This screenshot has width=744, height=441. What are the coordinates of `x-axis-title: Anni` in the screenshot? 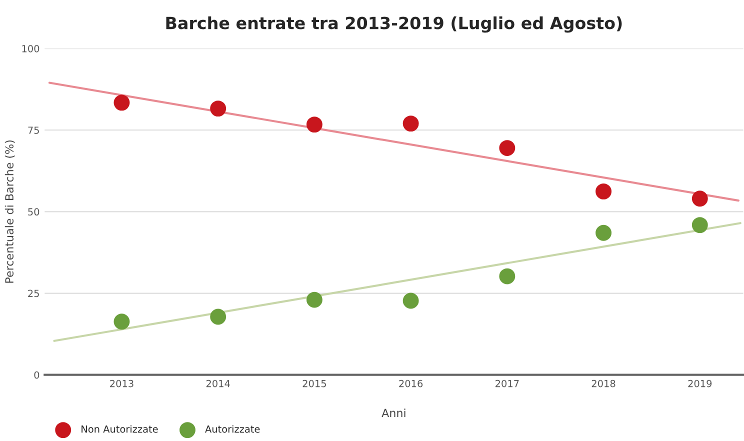 It's located at (394, 413).